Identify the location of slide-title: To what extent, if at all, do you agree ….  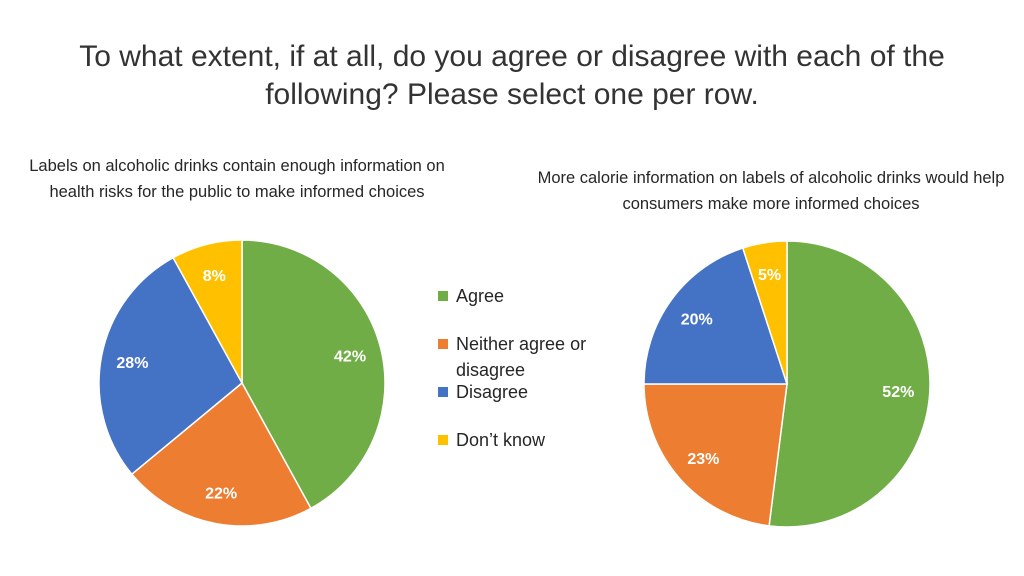
(512, 75).